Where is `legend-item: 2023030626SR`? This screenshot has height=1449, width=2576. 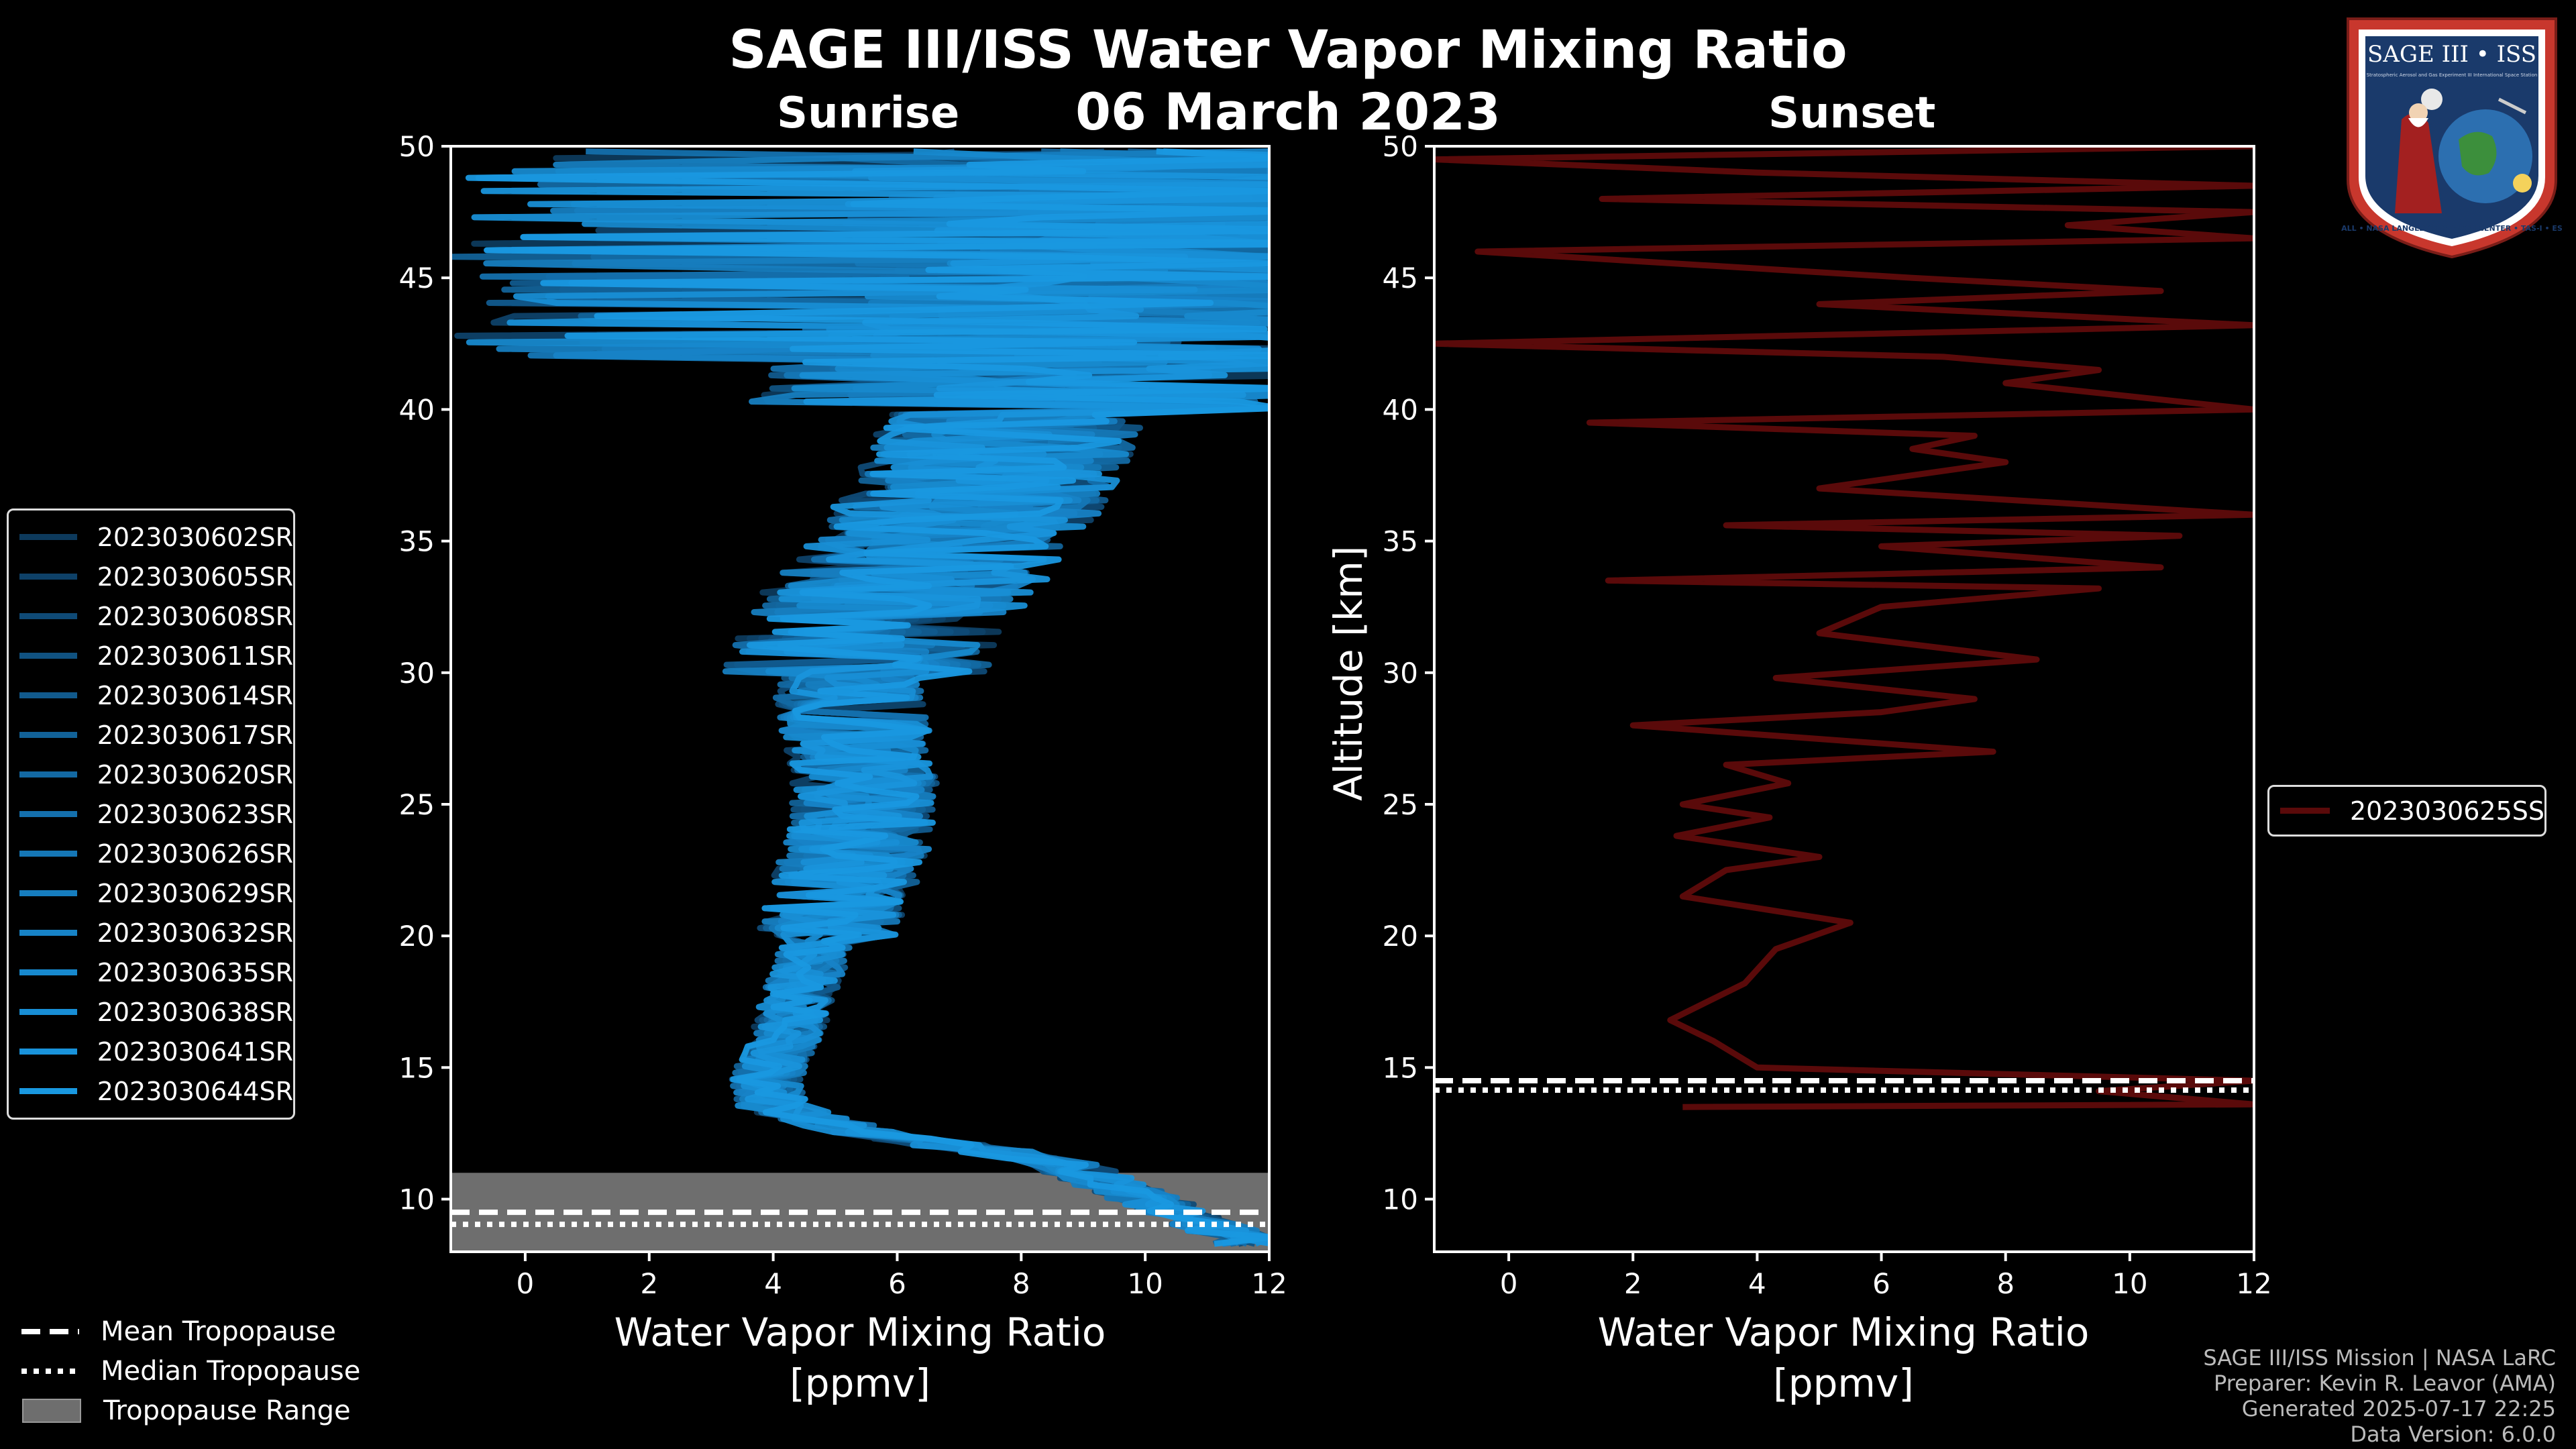
legend-item: 2023030626SR is located at coordinates (151, 853).